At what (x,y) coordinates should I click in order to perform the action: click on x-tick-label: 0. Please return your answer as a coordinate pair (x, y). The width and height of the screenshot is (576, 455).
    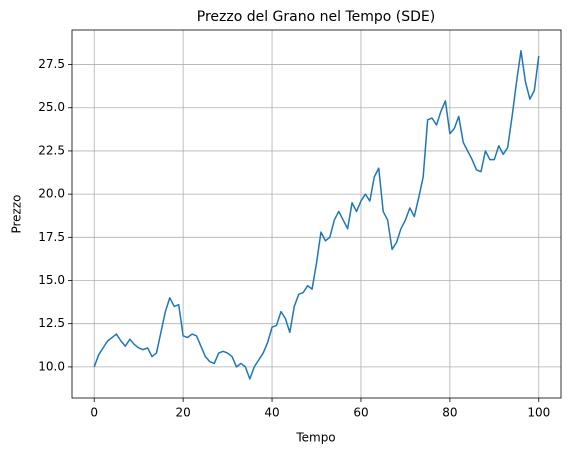
    Looking at the image, I should click on (94, 413).